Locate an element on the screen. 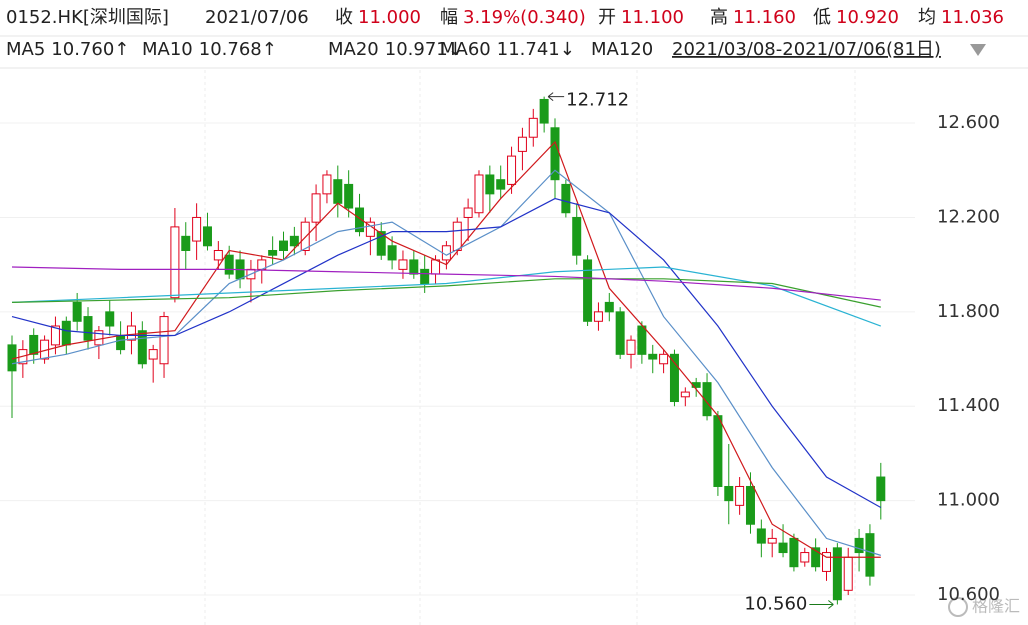 The image size is (1028, 625). ma-label: MA20 is located at coordinates (353, 49).